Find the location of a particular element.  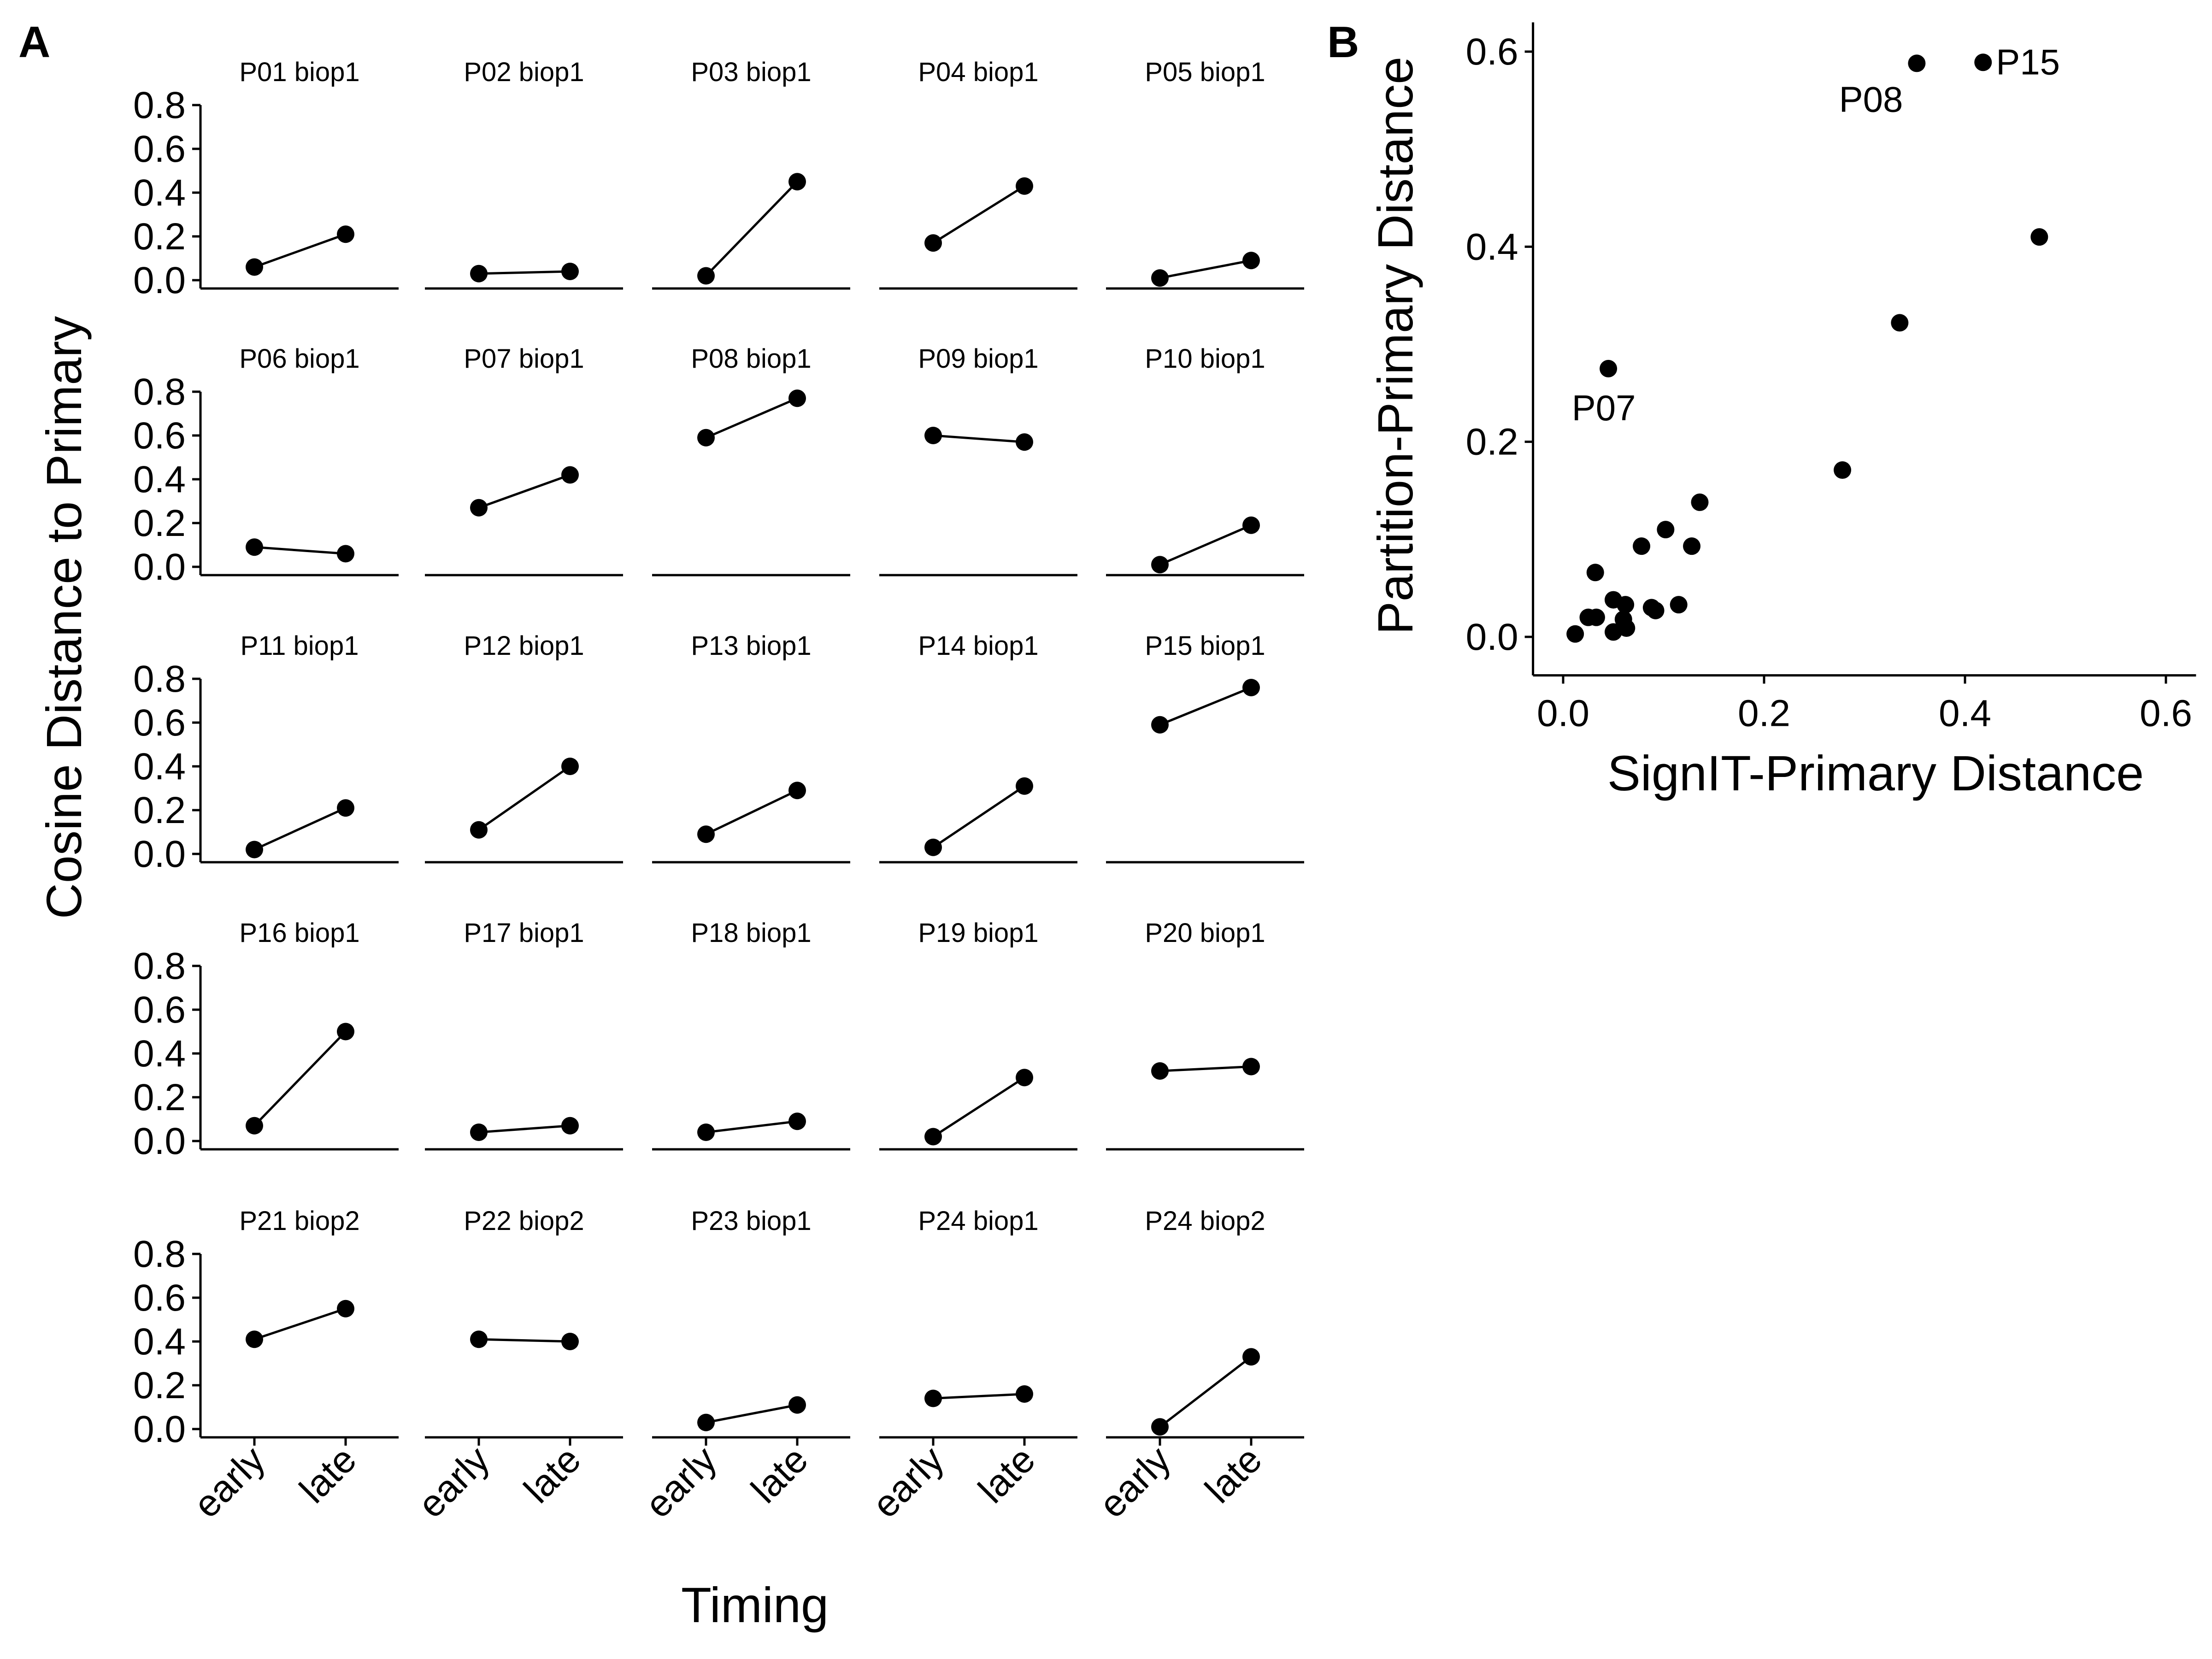

facet-title: P03 biop1 is located at coordinates (751, 72).